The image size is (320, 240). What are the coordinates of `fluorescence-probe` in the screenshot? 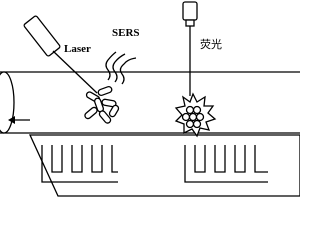 It's located at (190, 48).